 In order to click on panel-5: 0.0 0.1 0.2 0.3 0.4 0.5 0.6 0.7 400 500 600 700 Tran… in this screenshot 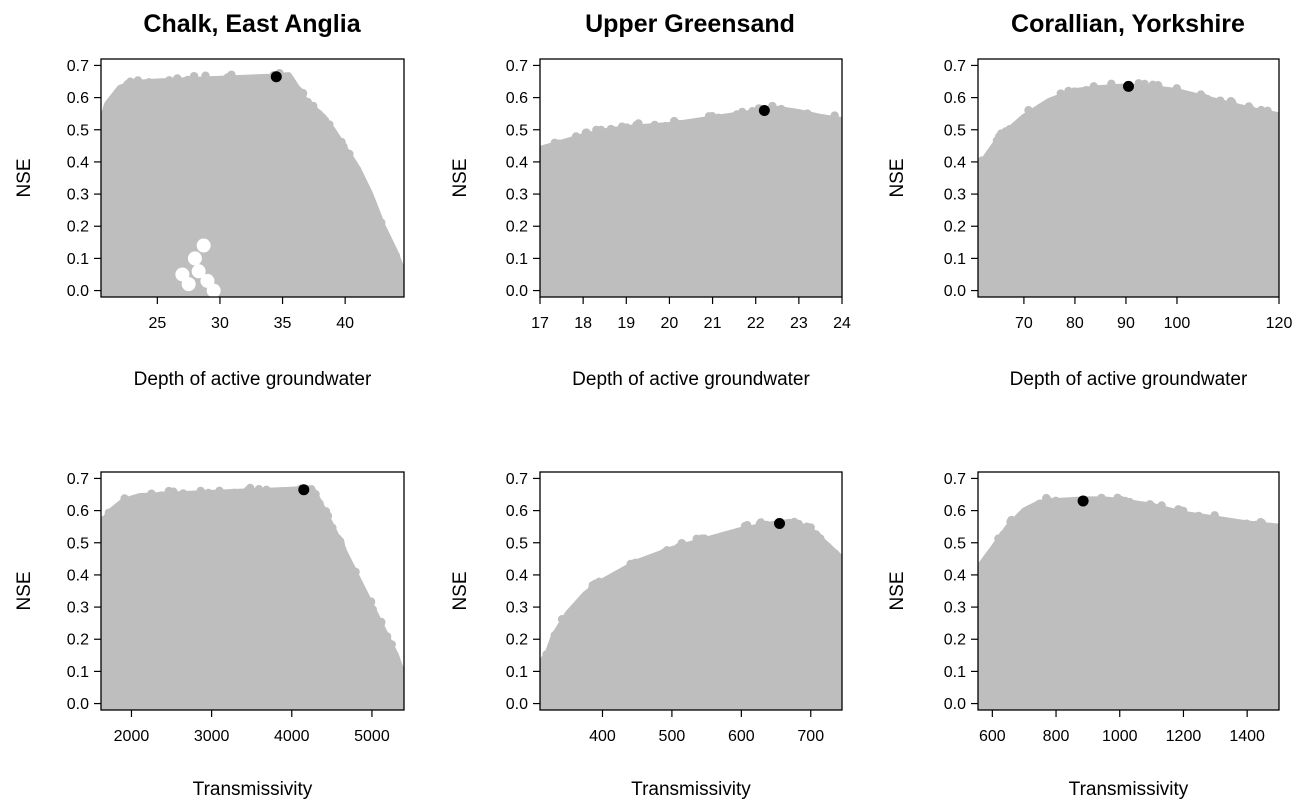, I will do `click(646, 635)`.